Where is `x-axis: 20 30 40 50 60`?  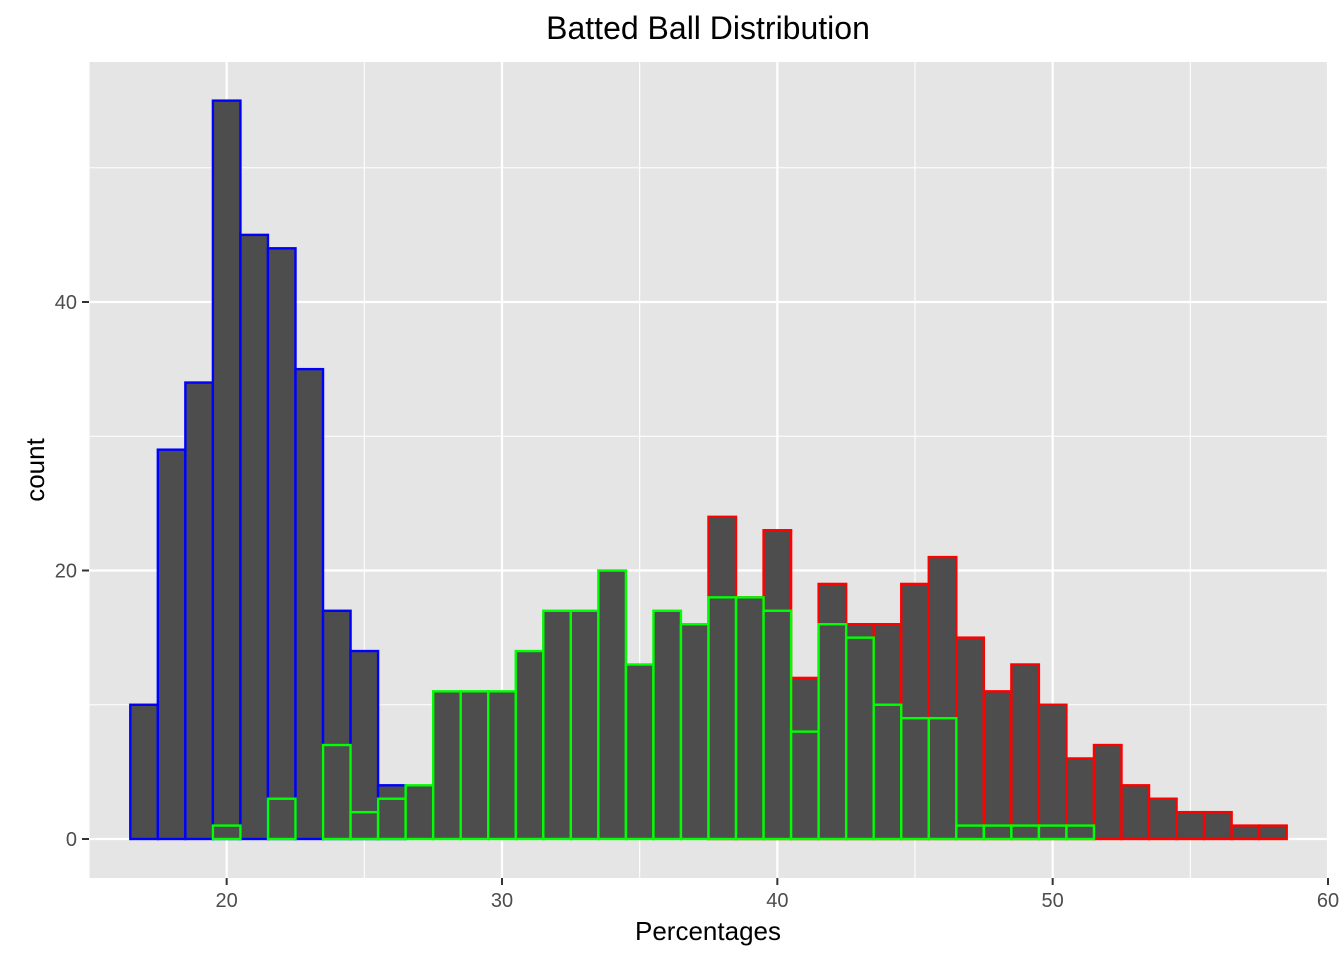 x-axis: 20 30 40 50 60 is located at coordinates (777, 895).